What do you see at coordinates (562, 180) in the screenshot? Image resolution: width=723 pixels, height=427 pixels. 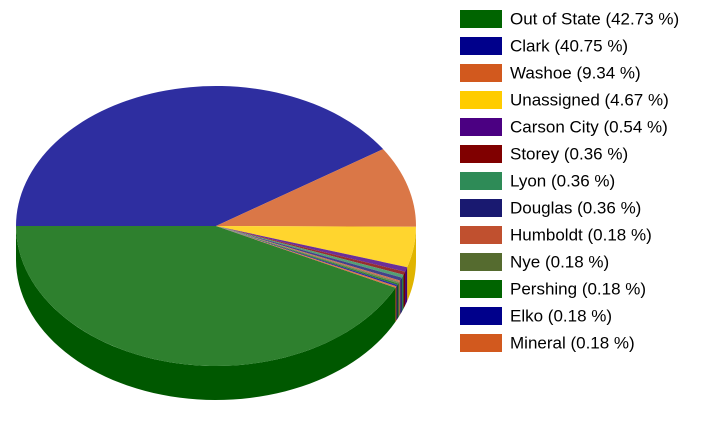 I see `legend-label: Lyon (0.36 %)` at bounding box center [562, 180].